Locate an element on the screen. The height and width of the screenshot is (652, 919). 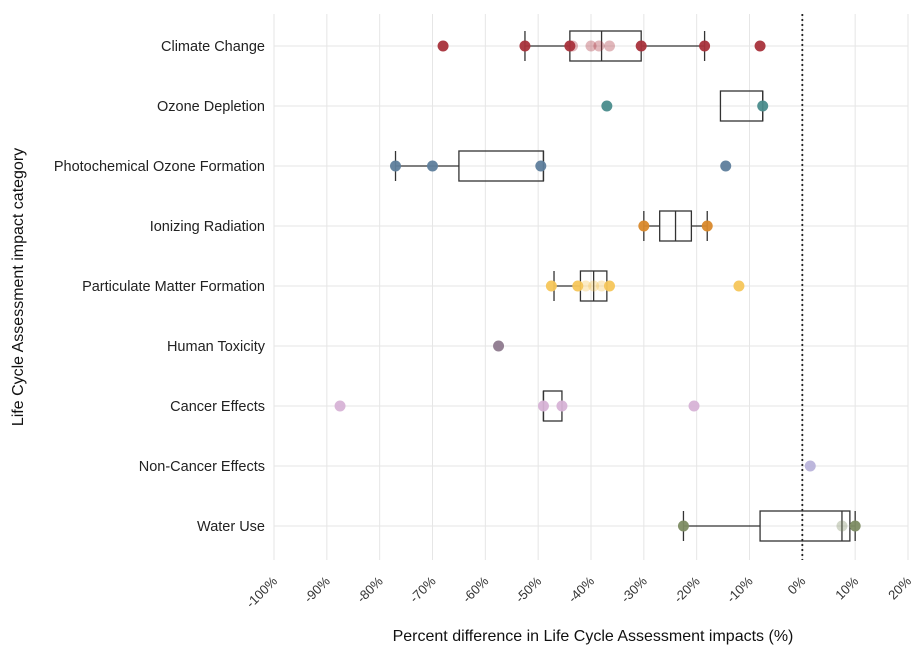
category-label: Particulate Matter Formation is located at coordinates (173, 287).